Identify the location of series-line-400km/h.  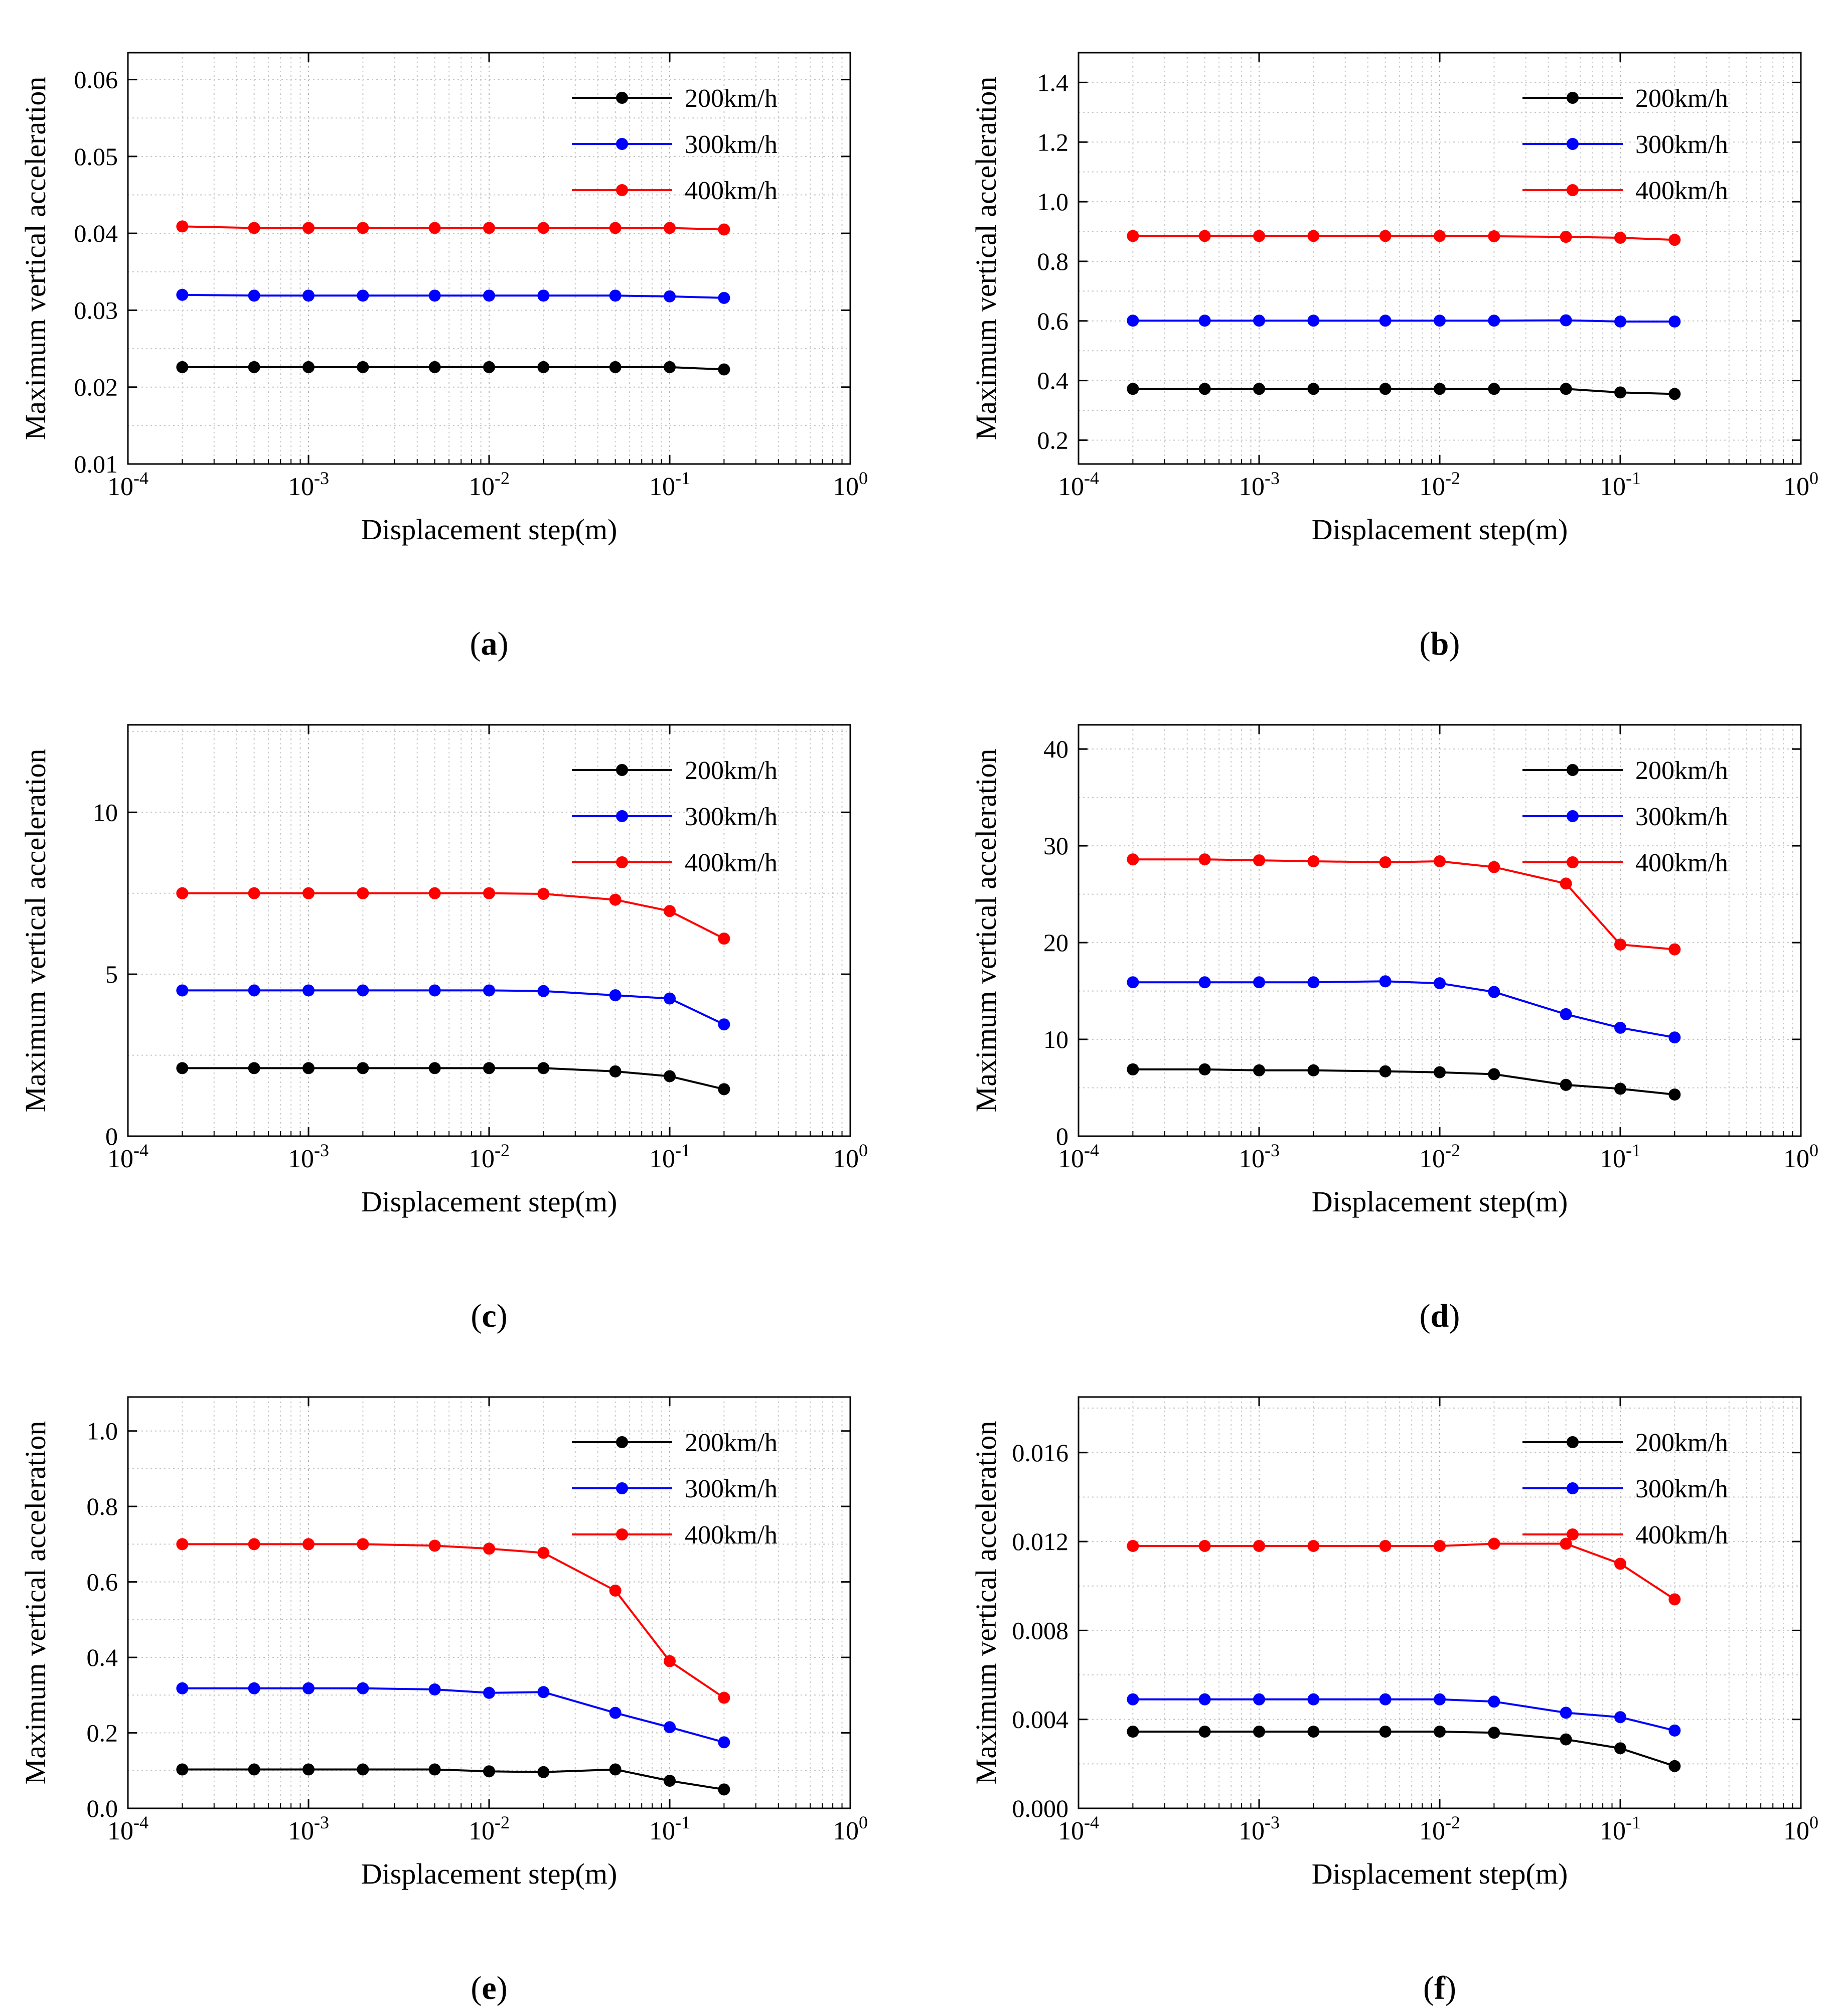
(1404, 238).